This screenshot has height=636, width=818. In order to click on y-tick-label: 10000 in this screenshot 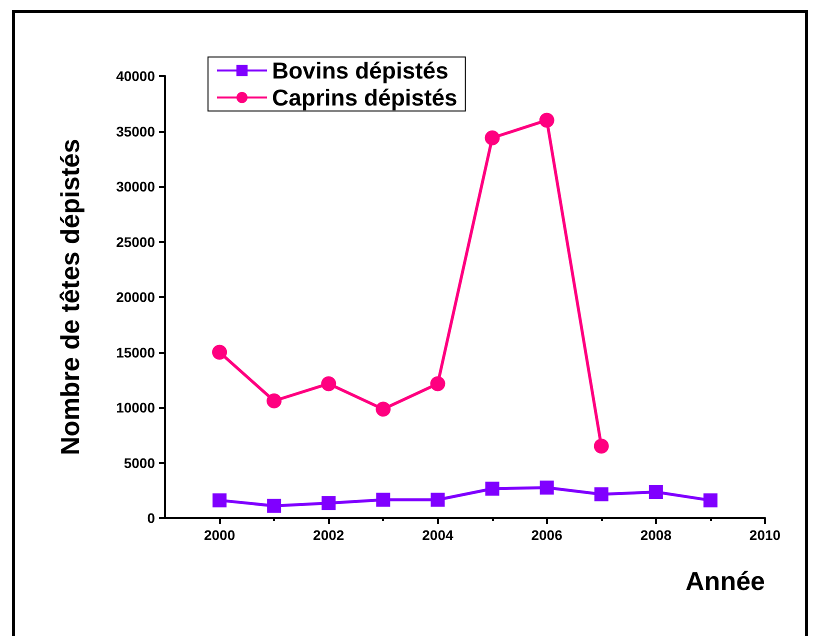, I will do `click(136, 408)`.